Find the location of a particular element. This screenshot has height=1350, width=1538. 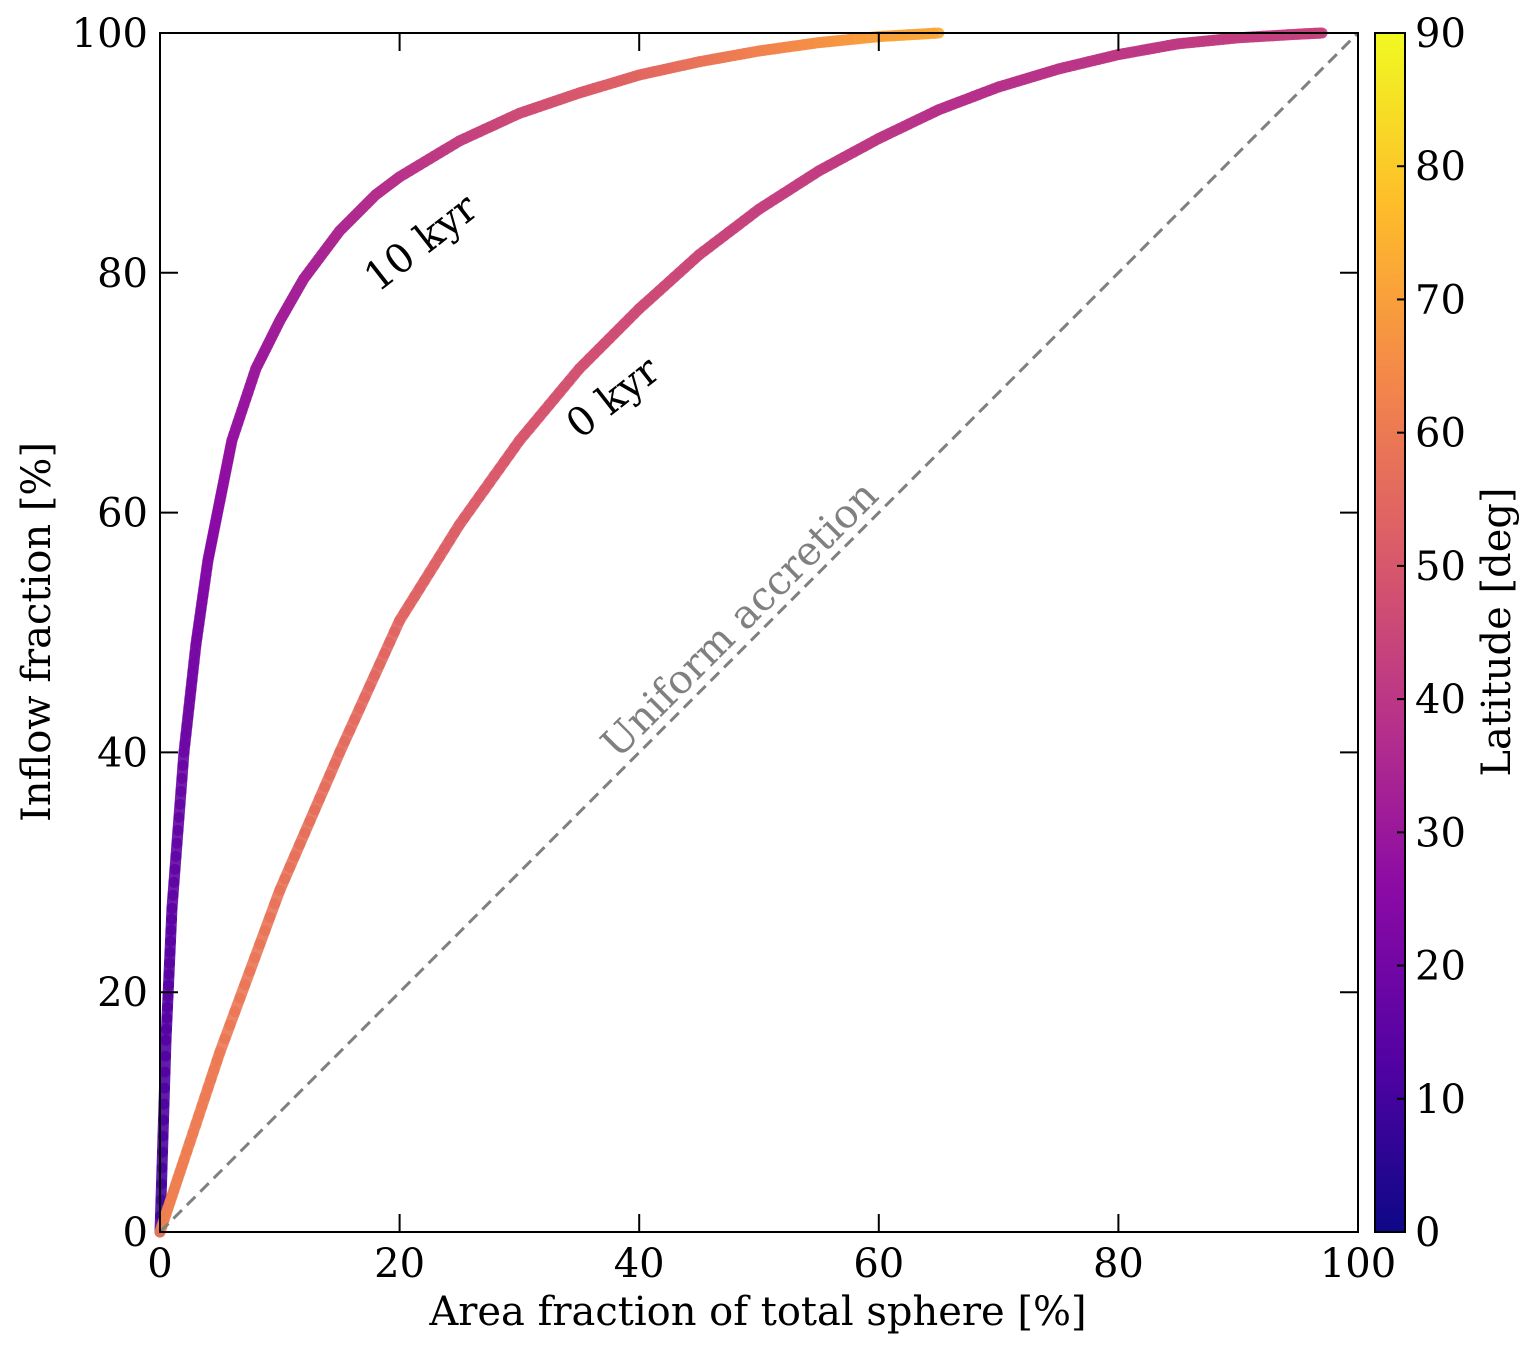

y-tick-label: 20 is located at coordinates (122, 993).